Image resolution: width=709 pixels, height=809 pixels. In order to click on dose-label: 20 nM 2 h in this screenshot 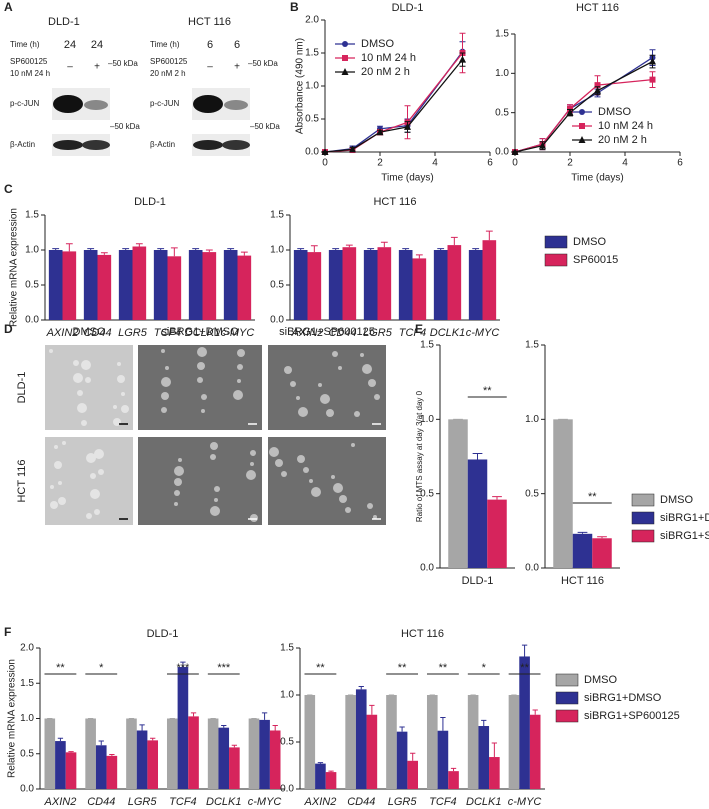, I will do `click(168, 73)`.